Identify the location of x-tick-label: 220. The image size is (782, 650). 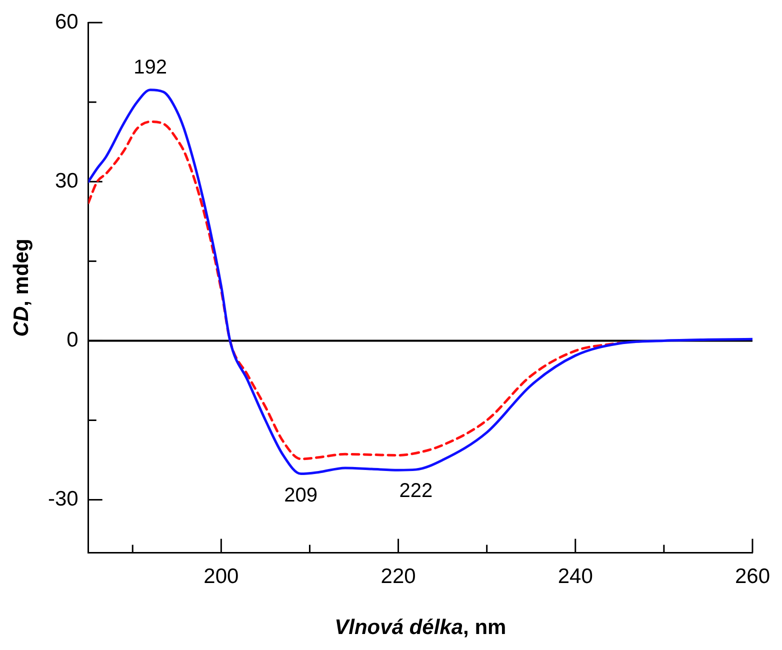
(398, 576).